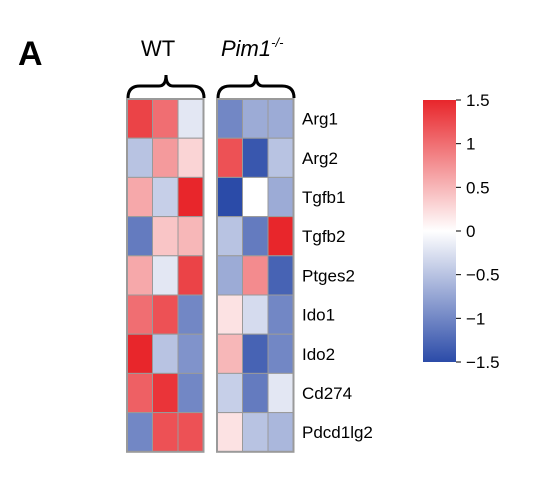  What do you see at coordinates (475, 318) in the screenshot?
I see `color-scale-tick-label: −1` at bounding box center [475, 318].